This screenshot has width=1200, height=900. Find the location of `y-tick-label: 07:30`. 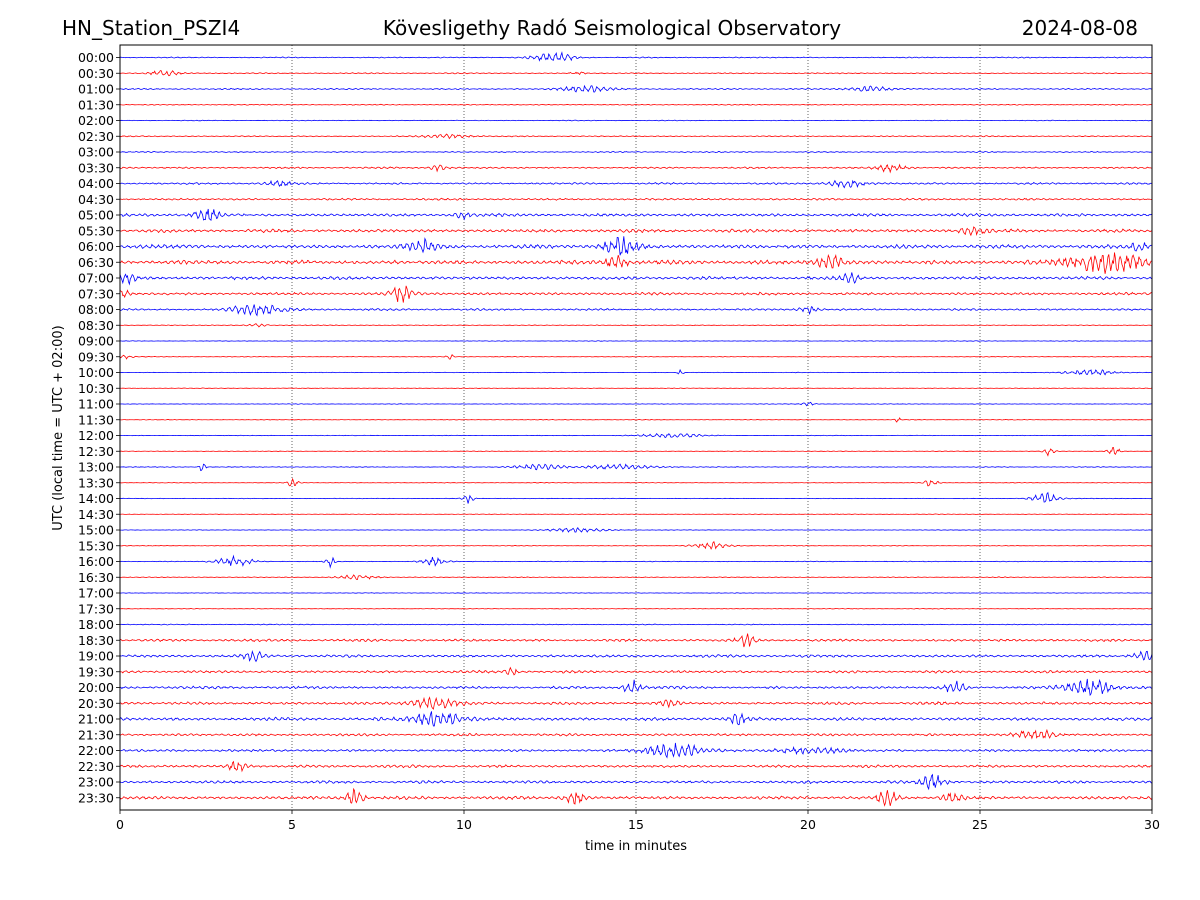

y-tick-label: 07:30 is located at coordinates (96, 293).